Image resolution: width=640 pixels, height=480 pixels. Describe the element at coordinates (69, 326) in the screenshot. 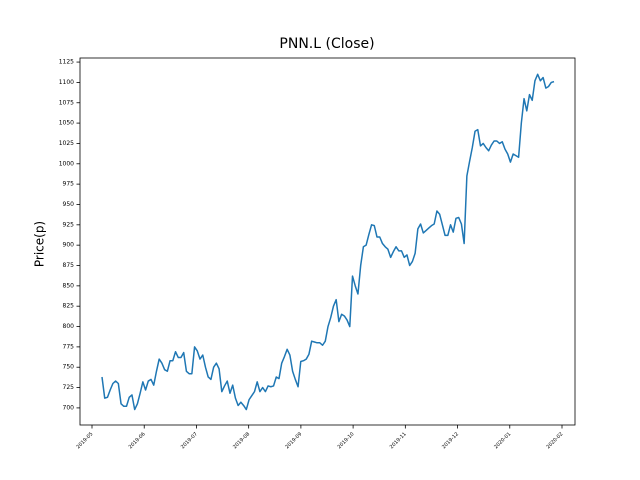

I see `y-tick-label: 800` at that location.